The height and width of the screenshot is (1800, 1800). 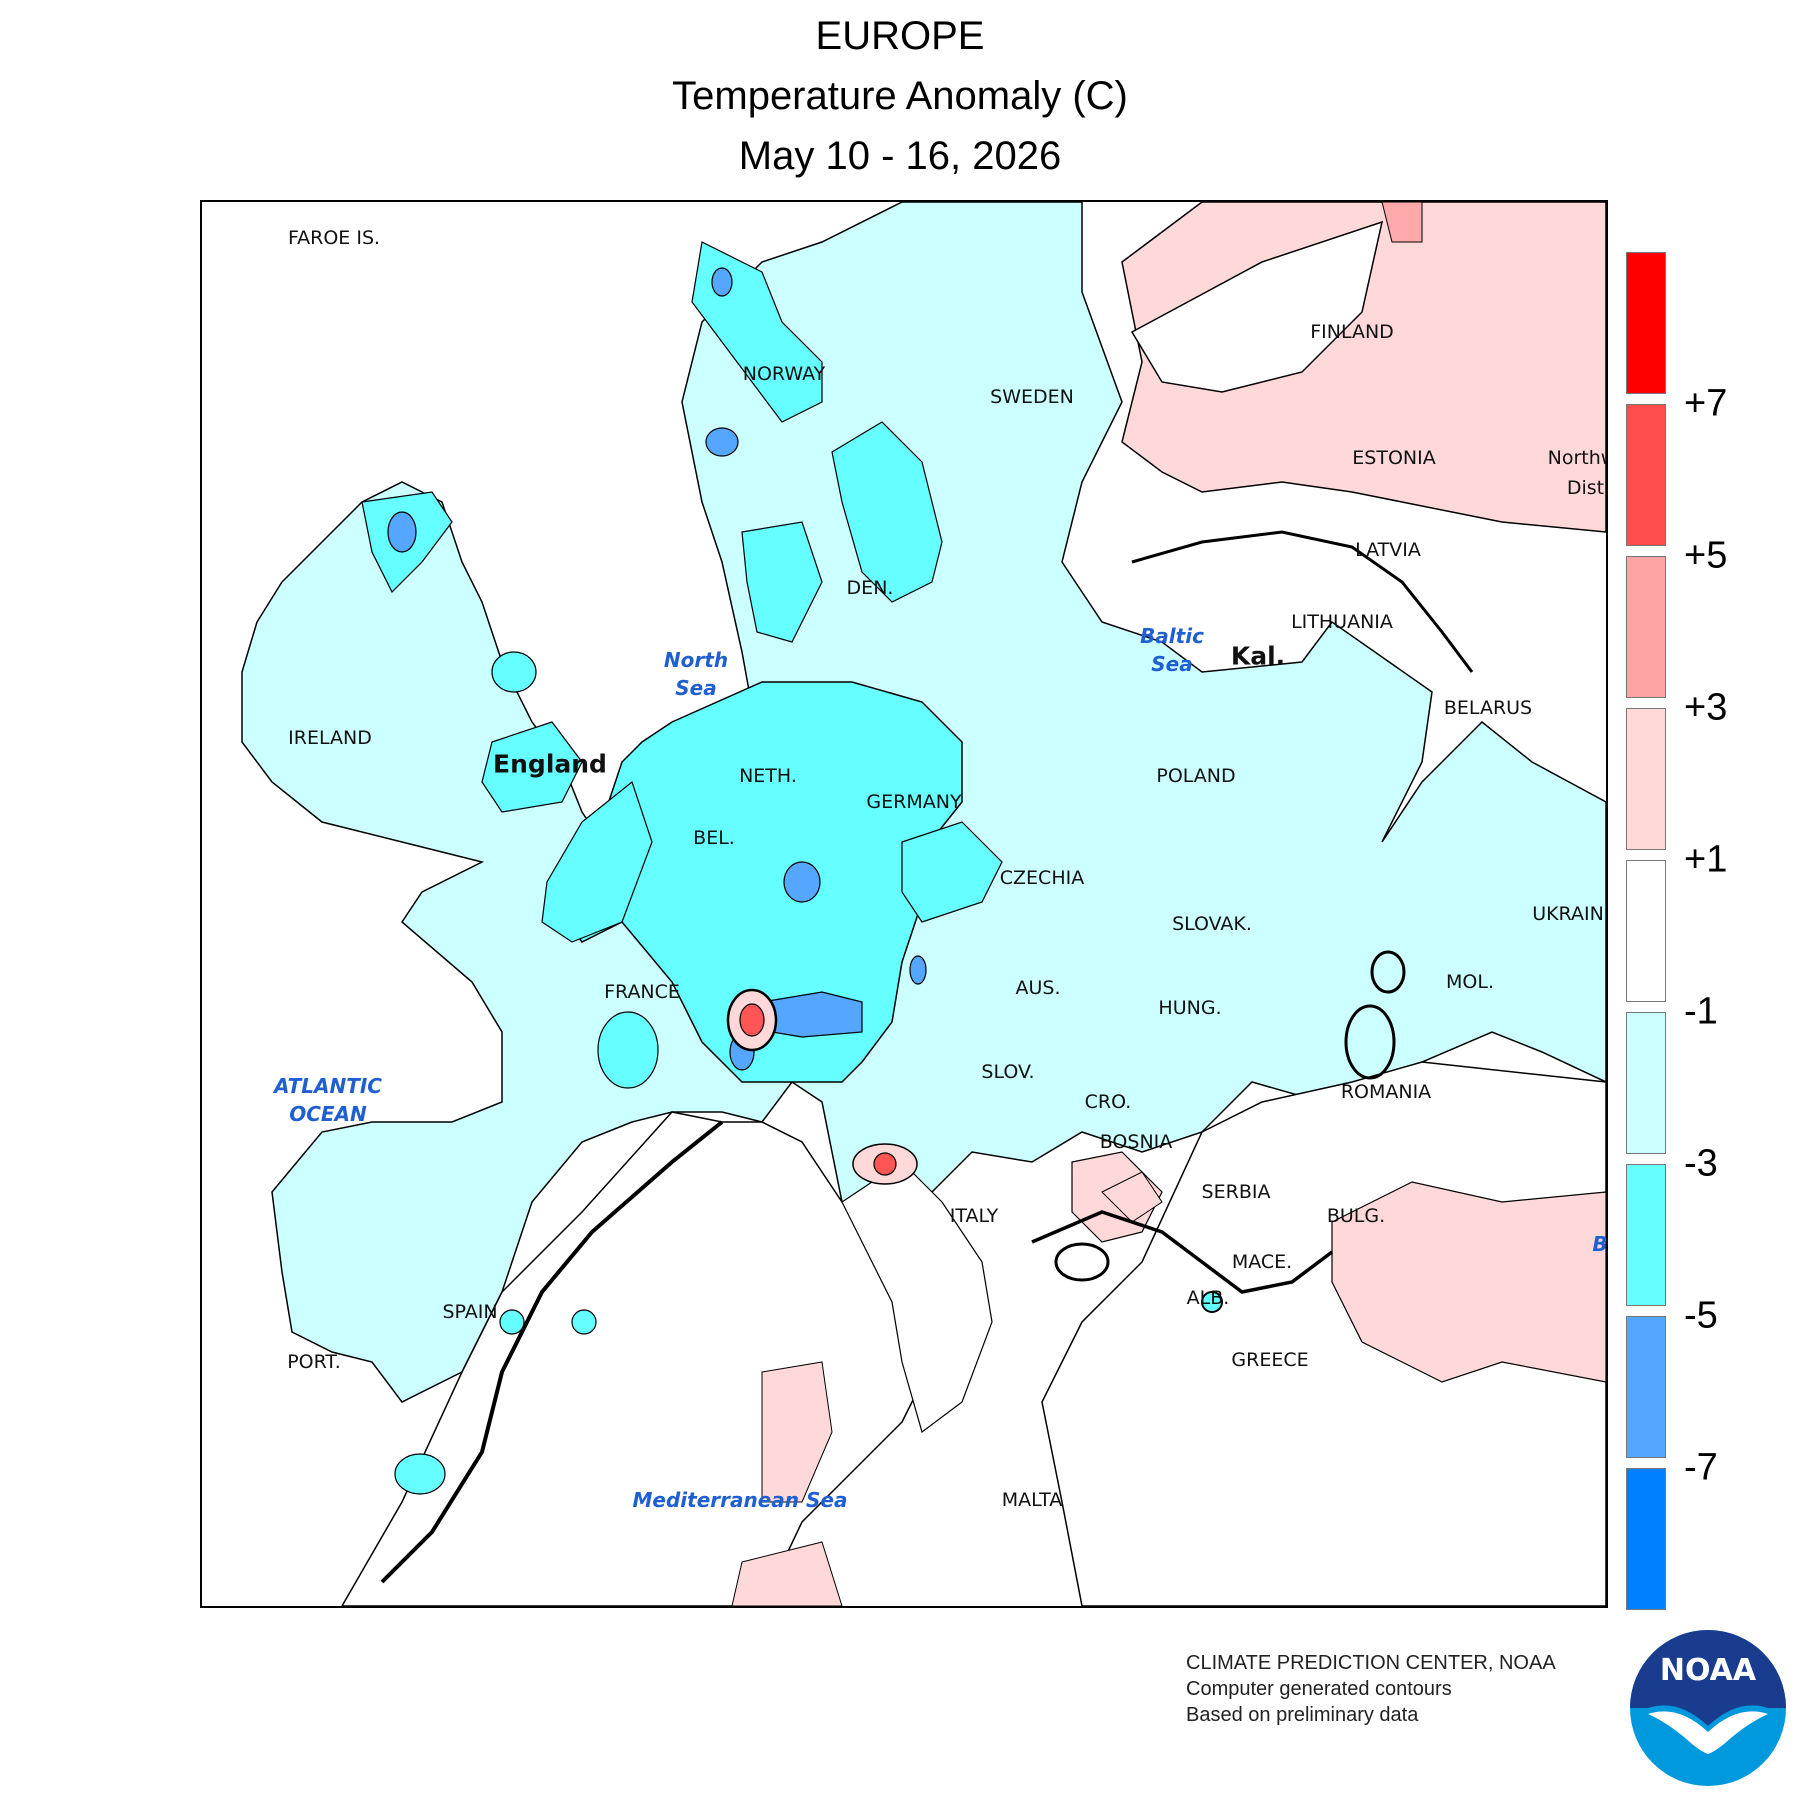 What do you see at coordinates (784, 374) in the screenshot?
I see `label-norway: NORWAY` at bounding box center [784, 374].